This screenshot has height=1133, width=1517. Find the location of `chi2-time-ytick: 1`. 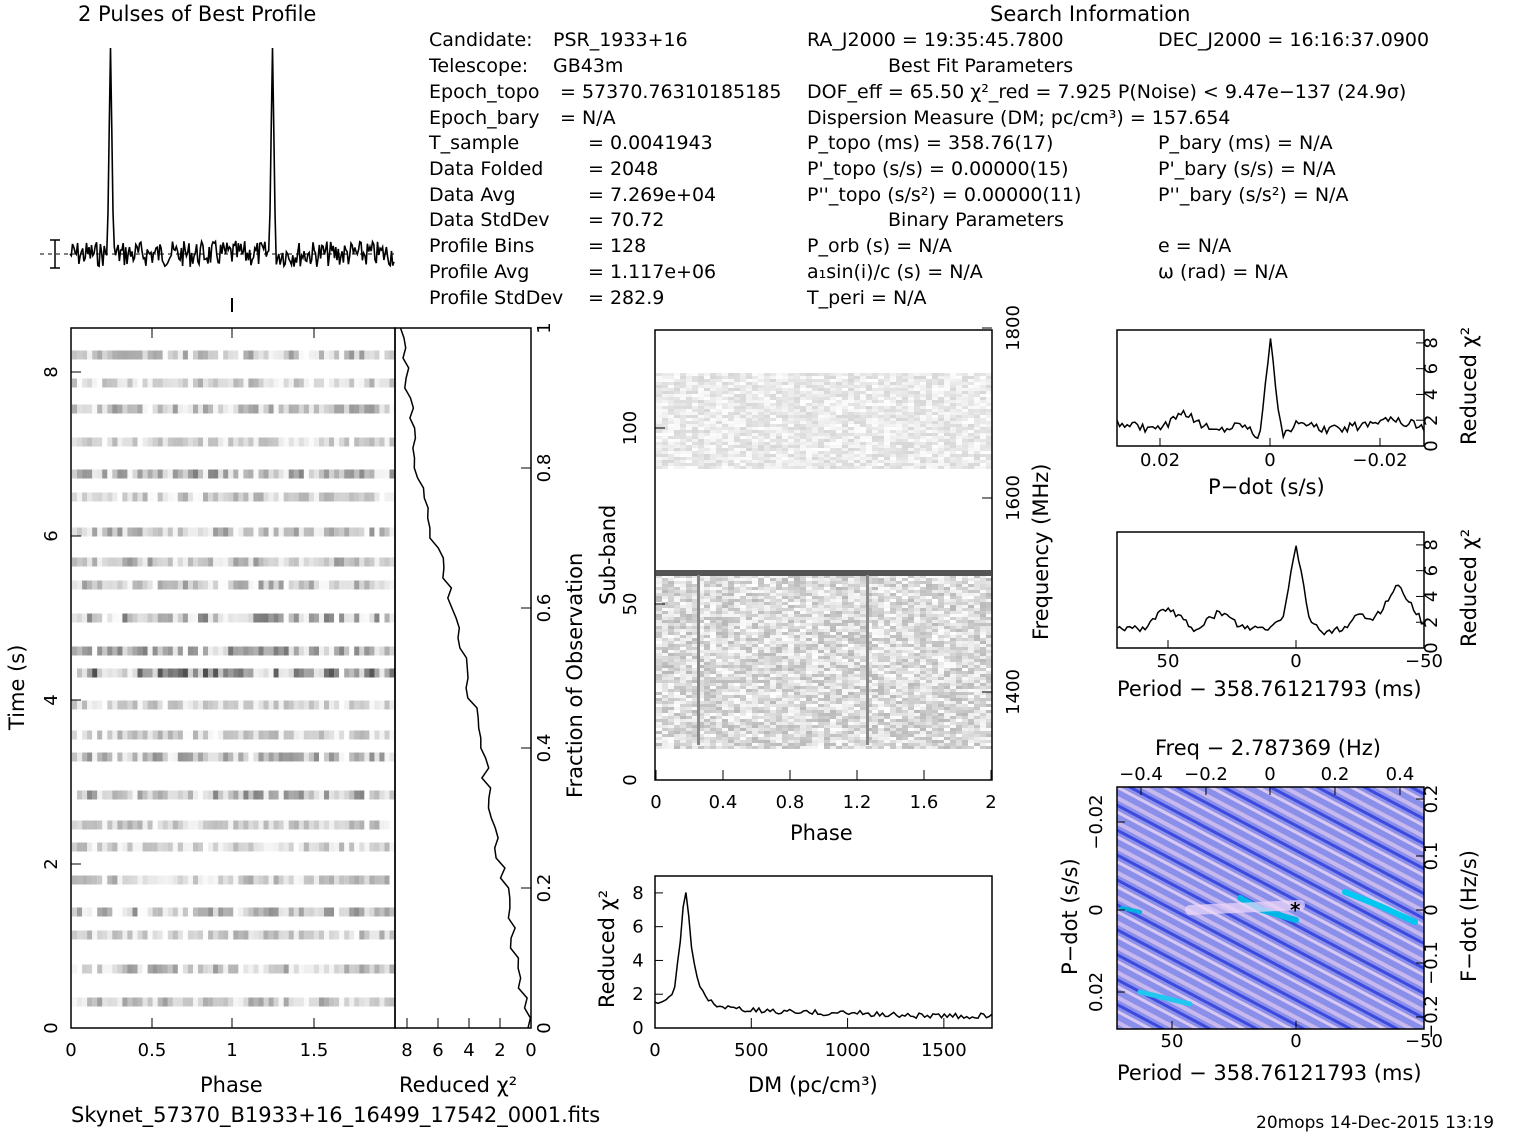

chi2-time-ytick: 1 is located at coordinates (544, 327).